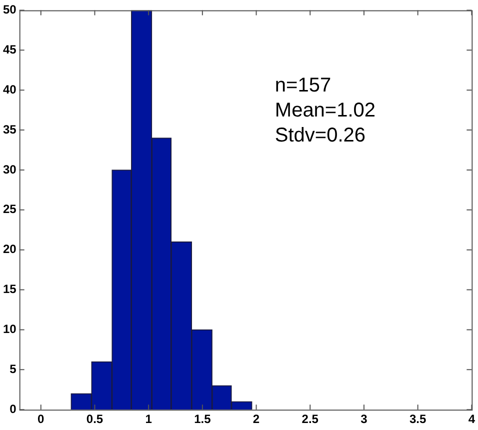 The height and width of the screenshot is (430, 478). Describe the element at coordinates (148, 419) in the screenshot. I see `x-tick-label: 1` at that location.